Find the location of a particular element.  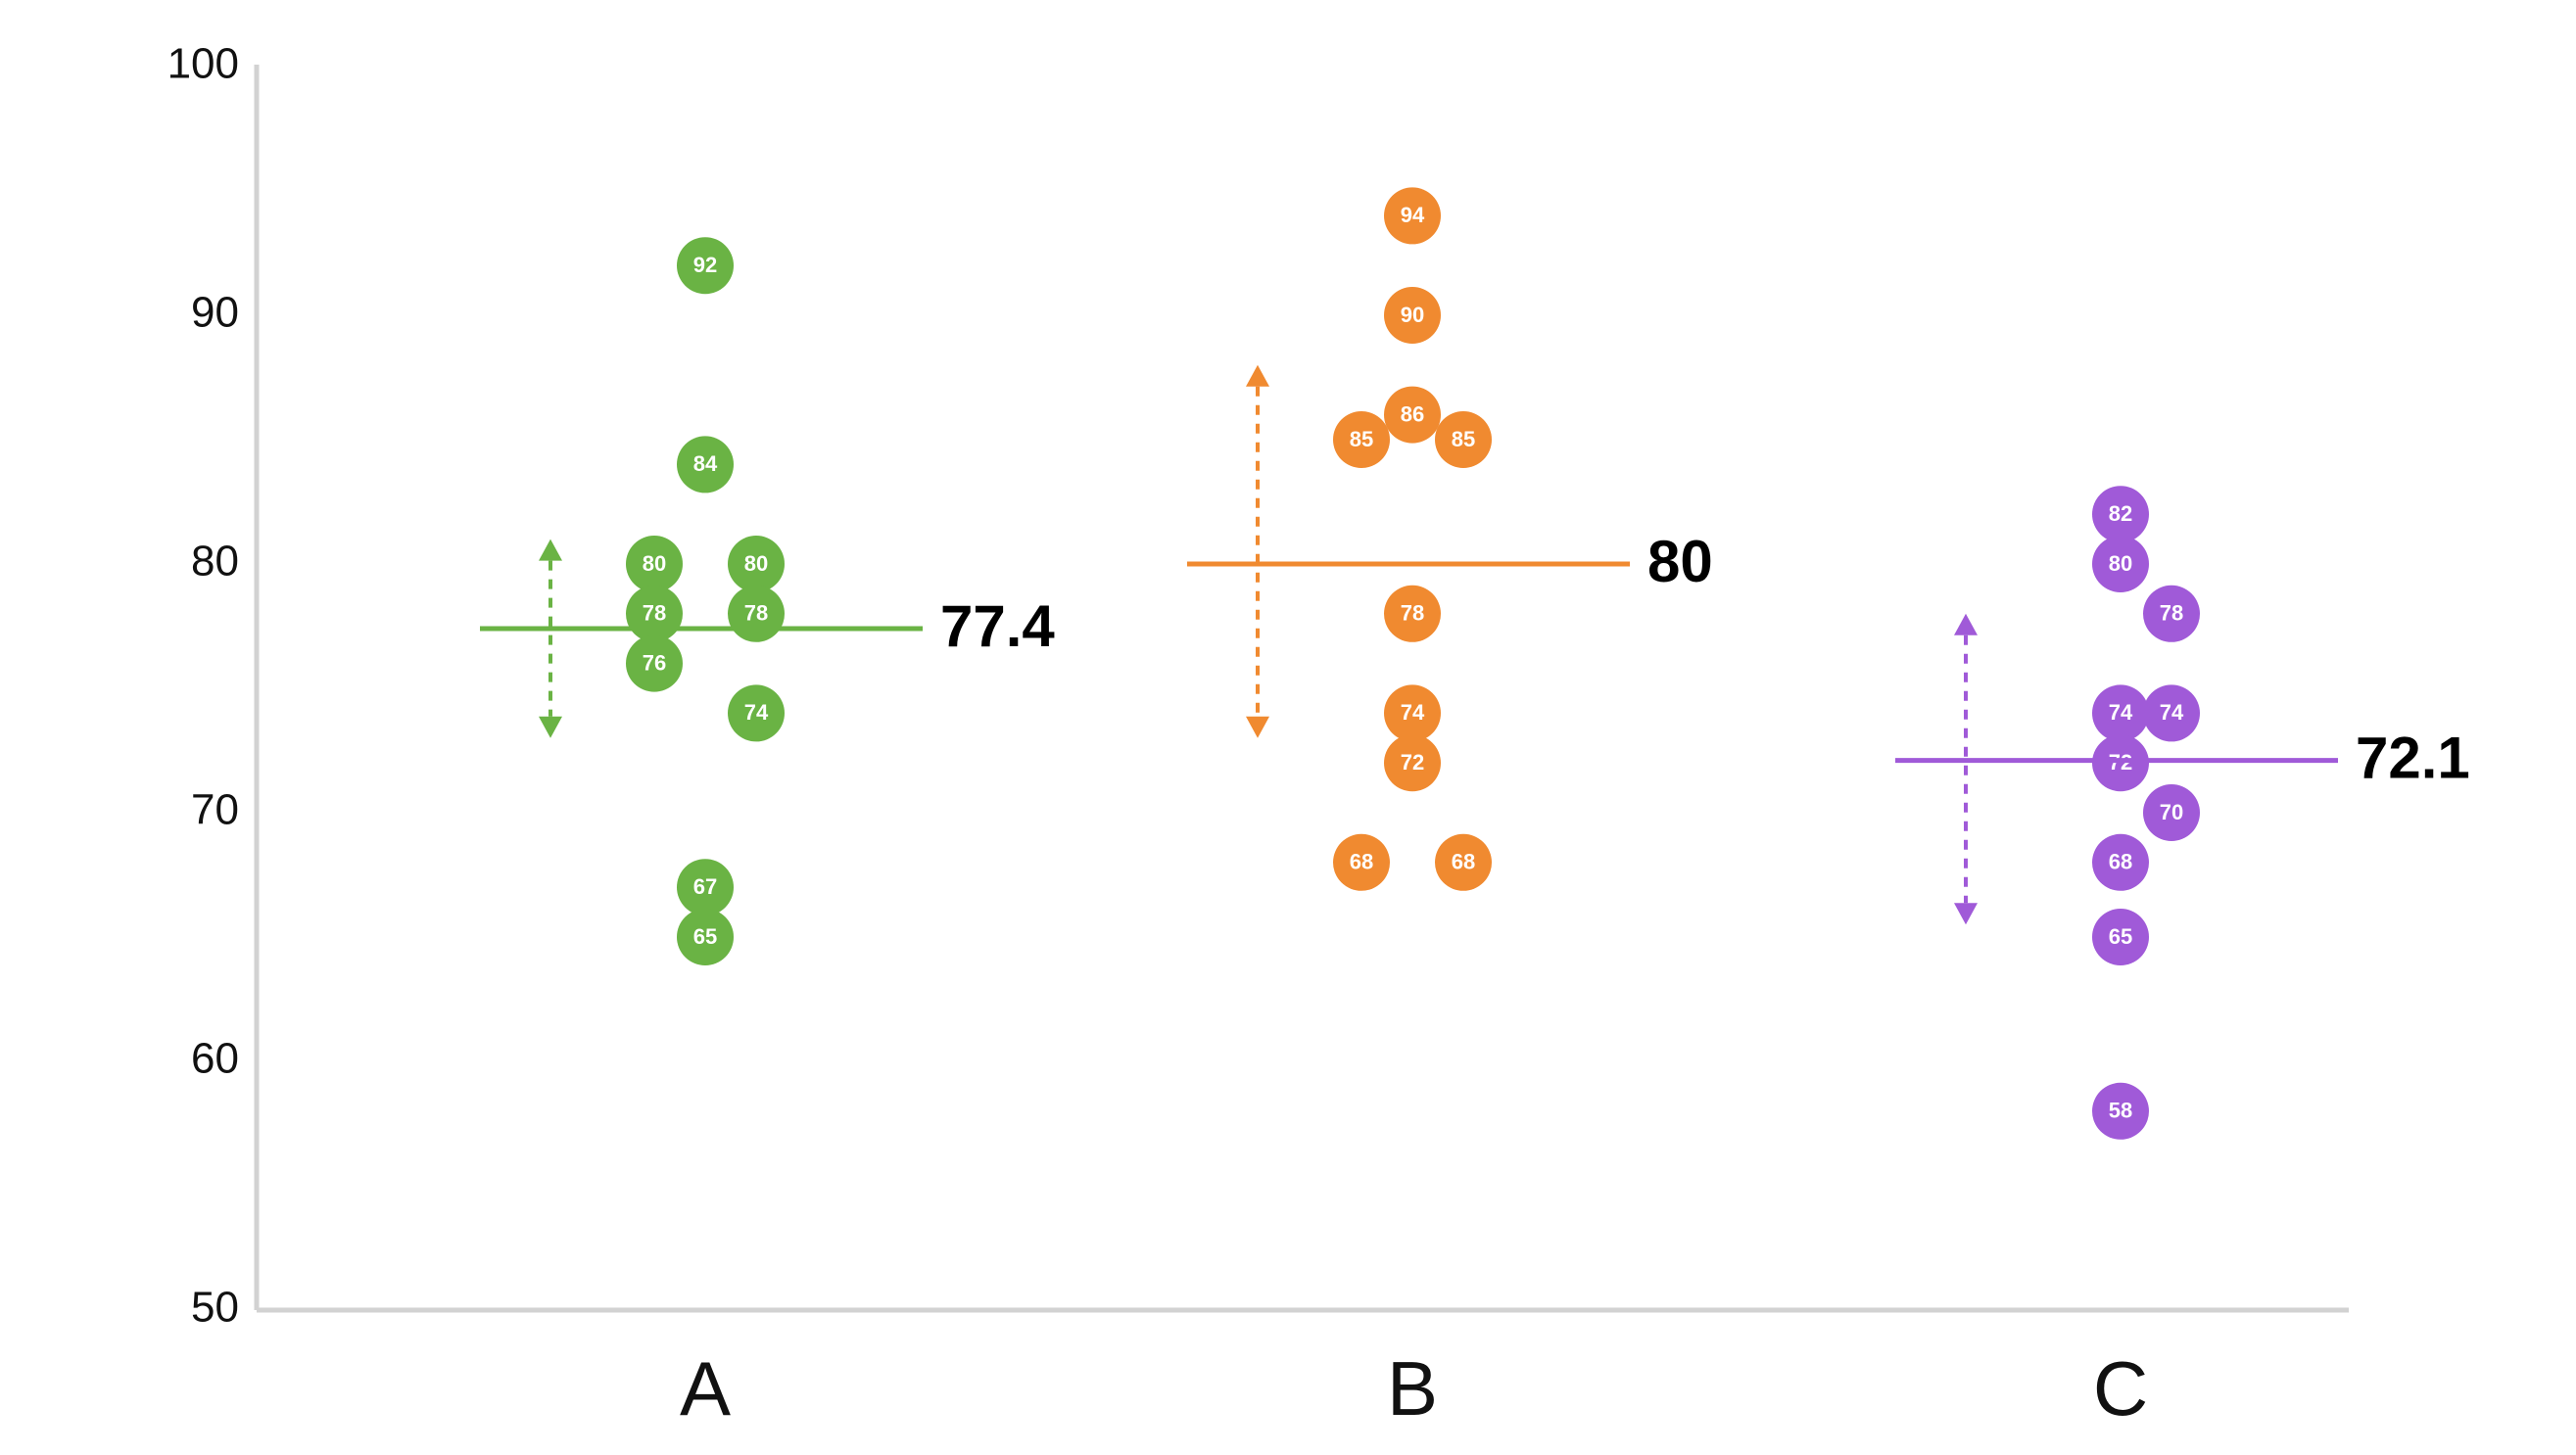

data-point-label: 67 is located at coordinates (705, 886).